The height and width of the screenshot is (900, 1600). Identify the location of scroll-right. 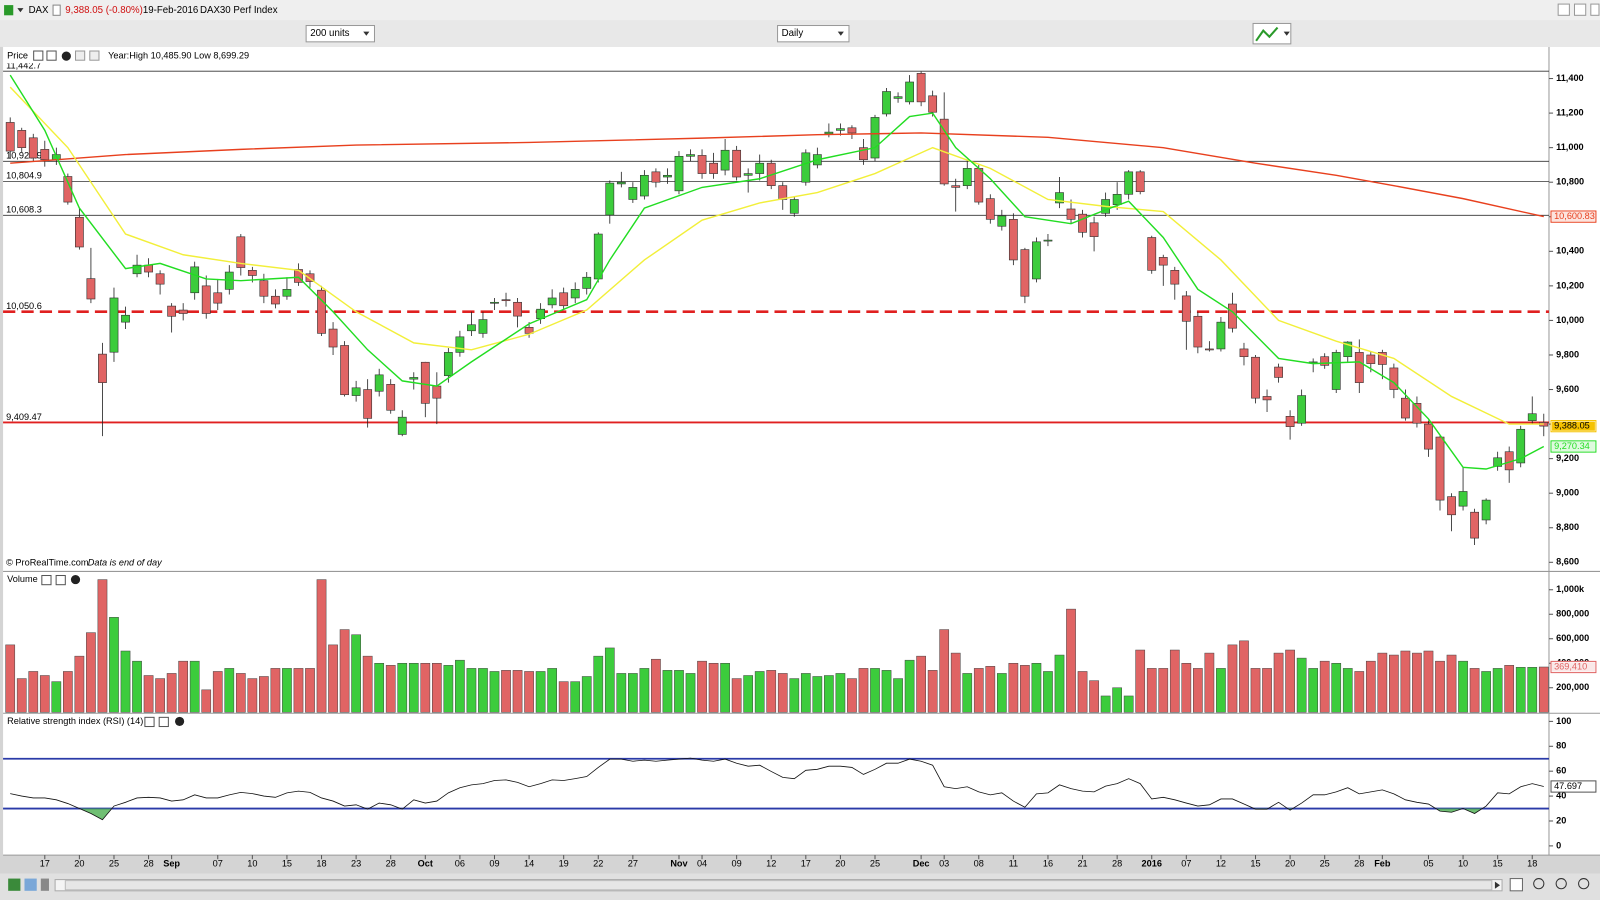
(1497, 885).